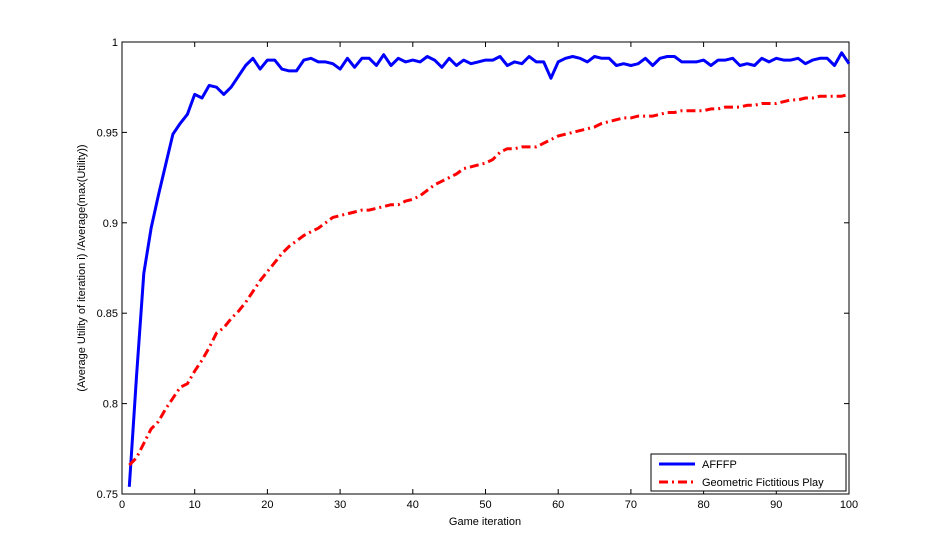  I want to click on x-tick-label: 60, so click(558, 505).